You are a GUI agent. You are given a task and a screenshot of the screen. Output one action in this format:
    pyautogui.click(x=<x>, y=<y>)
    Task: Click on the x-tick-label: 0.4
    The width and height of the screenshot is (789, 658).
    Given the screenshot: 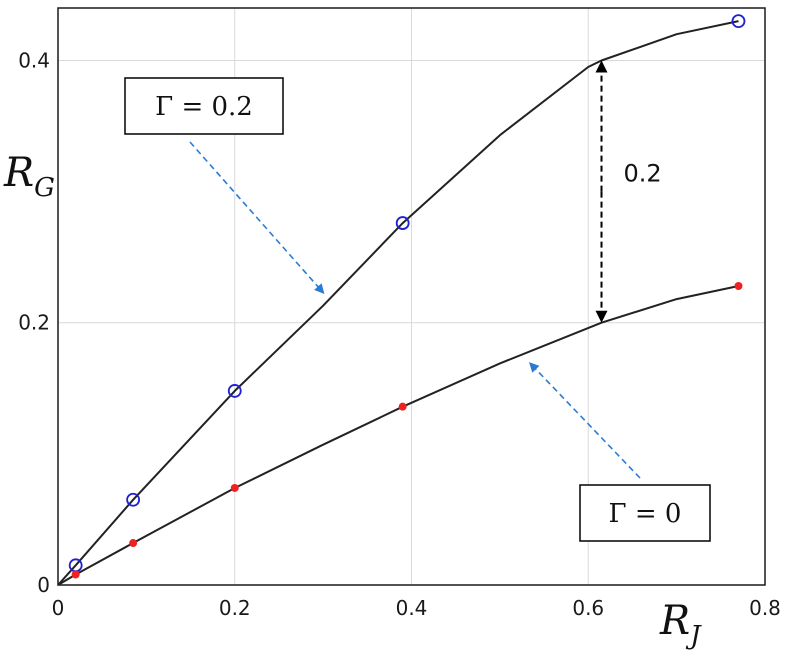 What is the action you would take?
    pyautogui.click(x=412, y=608)
    